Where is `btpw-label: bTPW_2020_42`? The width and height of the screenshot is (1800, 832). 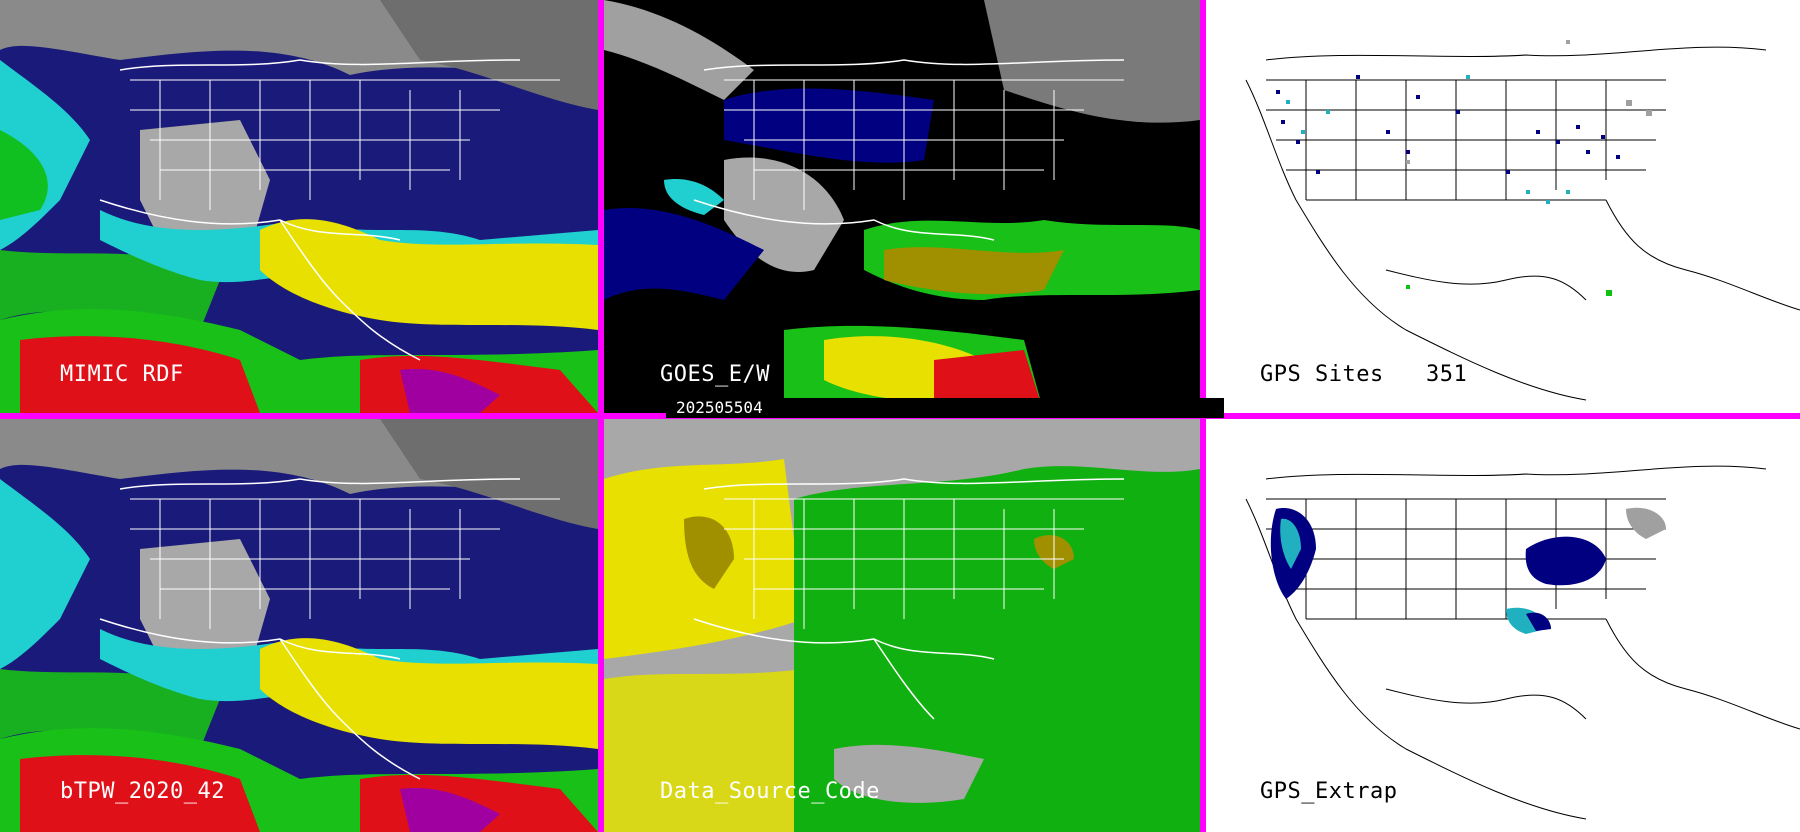
btpw-label: bTPW_2020_42 is located at coordinates (142, 791).